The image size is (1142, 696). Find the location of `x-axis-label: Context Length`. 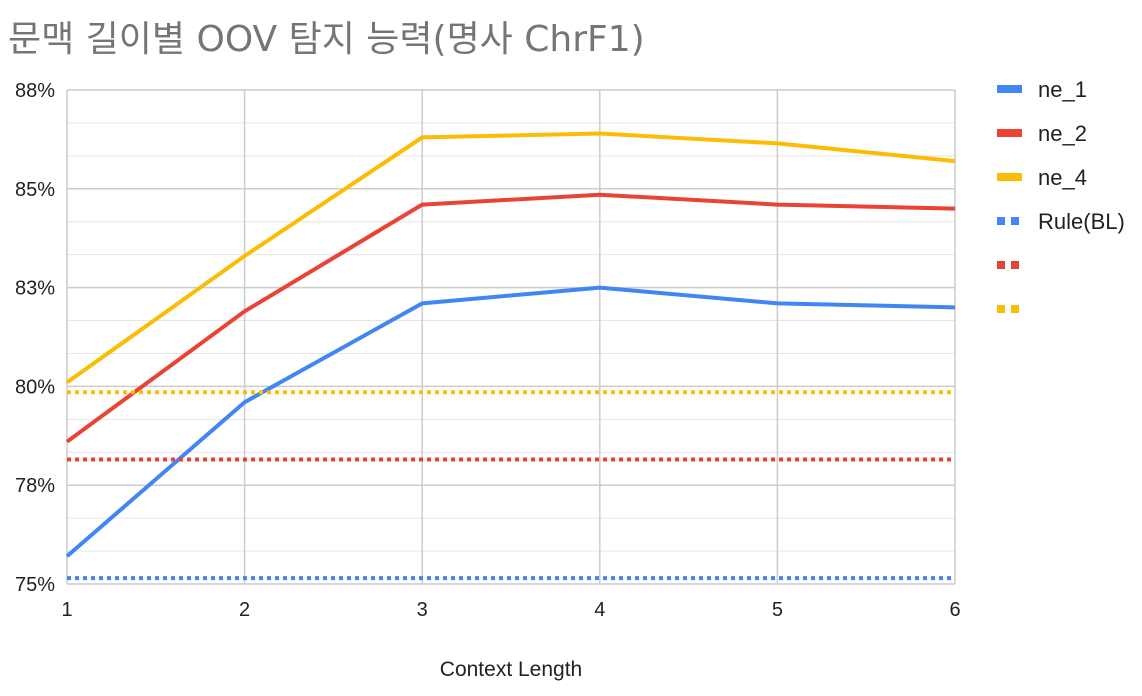

x-axis-label: Context Length is located at coordinates (511, 669).